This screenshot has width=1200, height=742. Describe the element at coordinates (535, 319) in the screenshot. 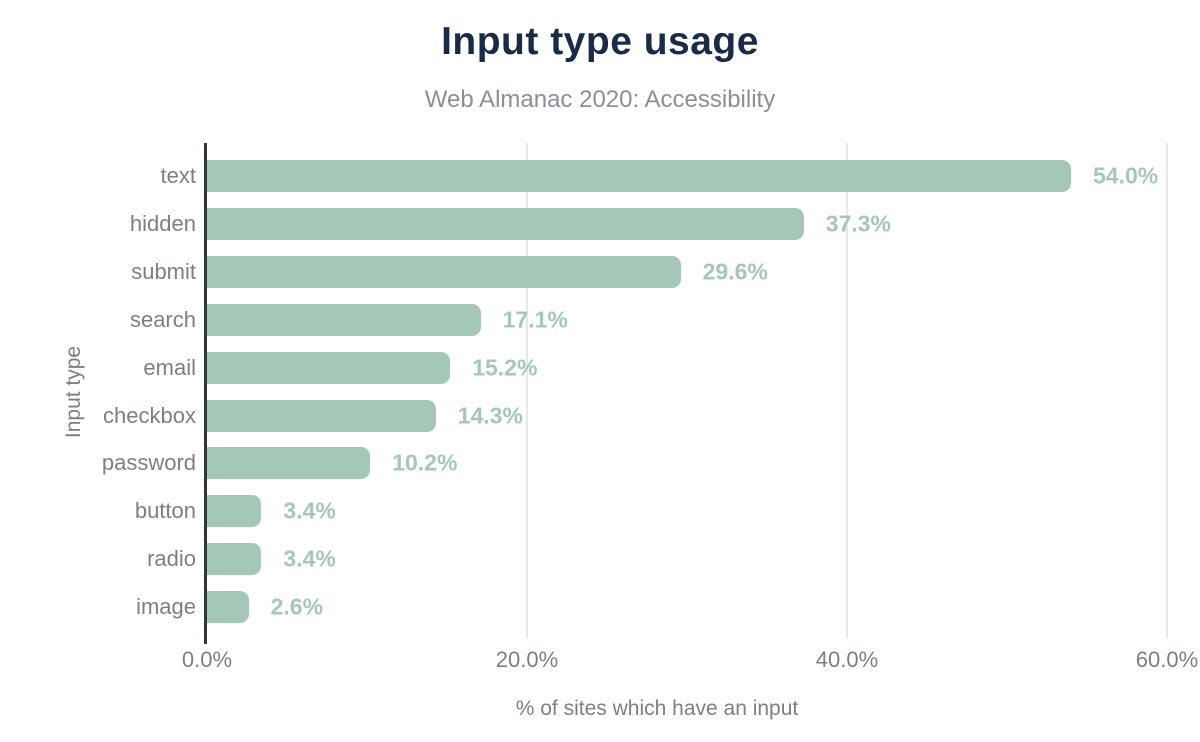

I see `value-label: 17.1%` at that location.